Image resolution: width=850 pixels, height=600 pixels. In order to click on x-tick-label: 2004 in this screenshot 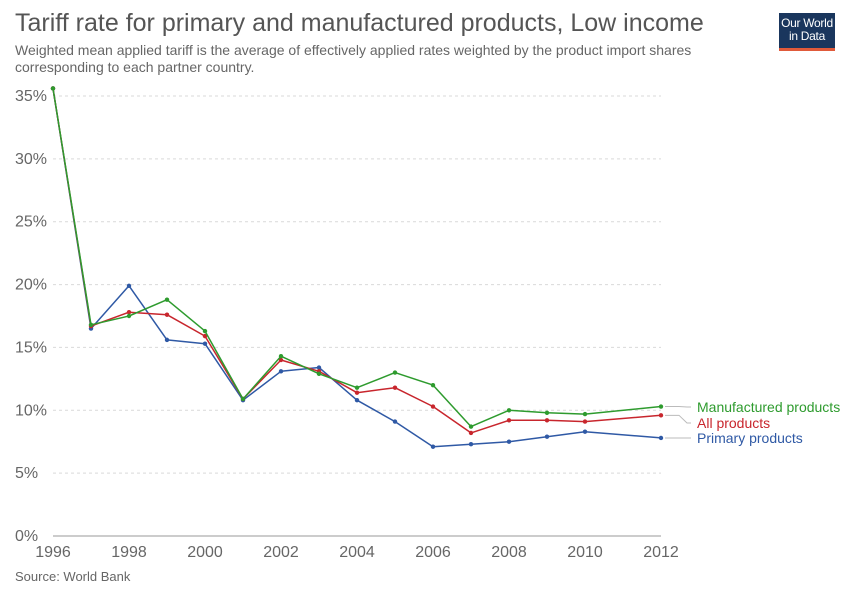, I will do `click(357, 552)`.